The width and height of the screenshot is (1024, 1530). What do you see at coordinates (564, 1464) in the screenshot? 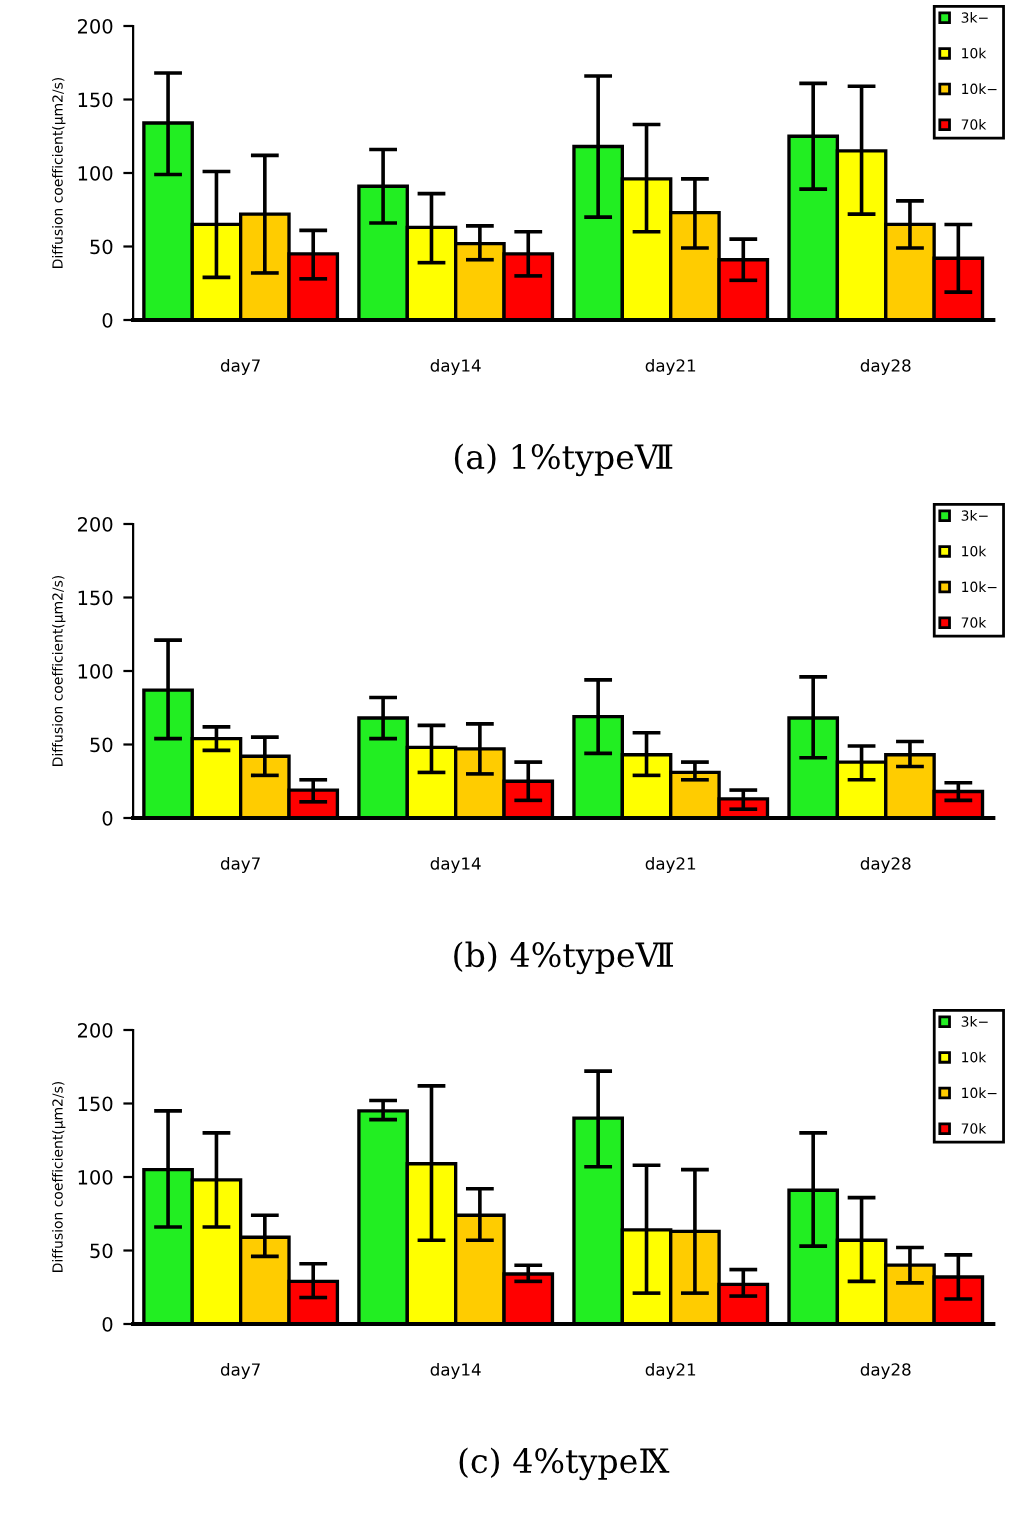
I see `text: (c) 4%typeⅨ` at bounding box center [564, 1464].